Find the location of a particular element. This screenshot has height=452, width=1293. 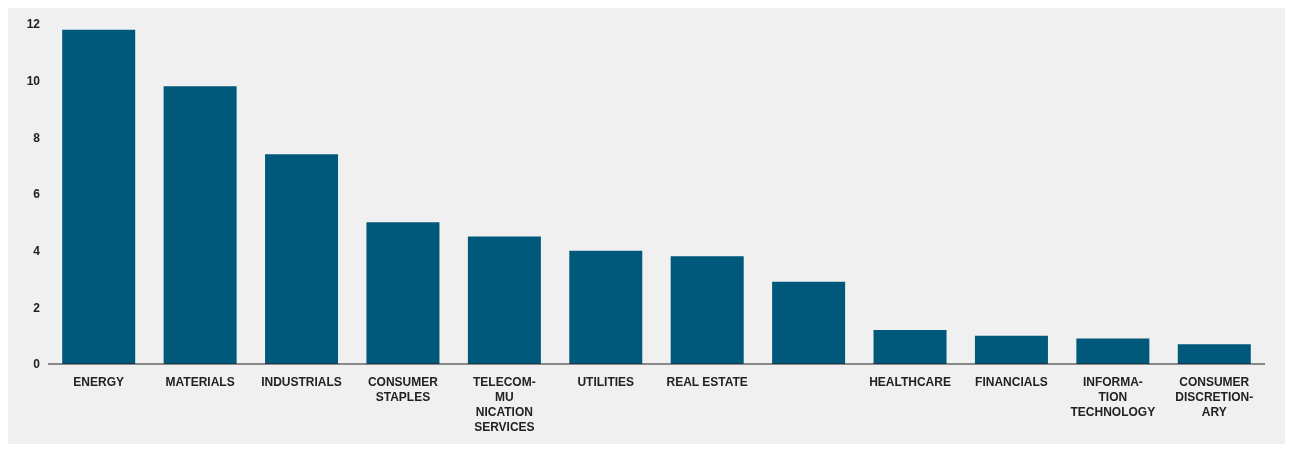

y-tick-label: 4 is located at coordinates (37, 250).